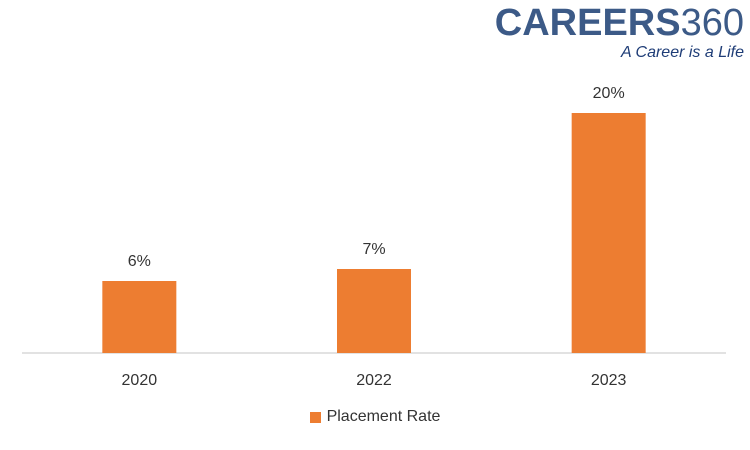 The width and height of the screenshot is (750, 450). I want to click on careers360-logo: CAREERS360 A Career is a Life, so click(619, 33).